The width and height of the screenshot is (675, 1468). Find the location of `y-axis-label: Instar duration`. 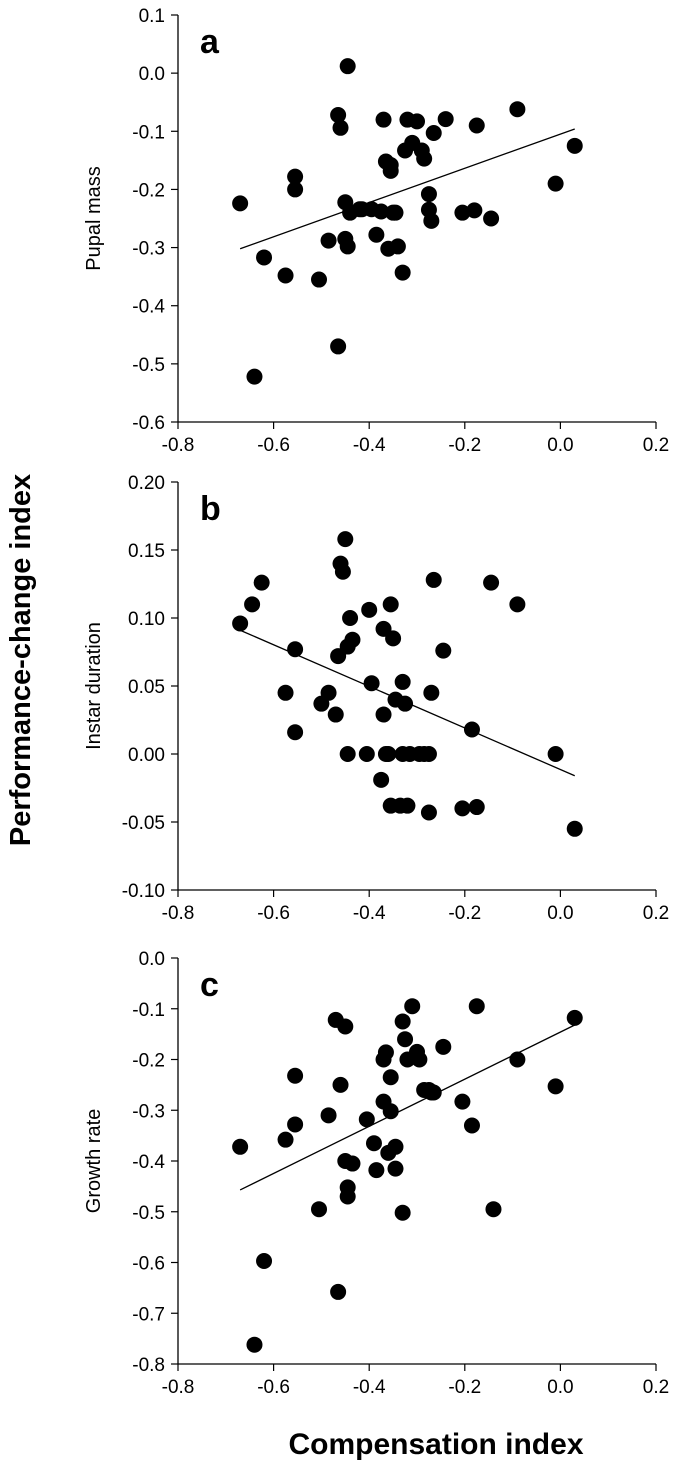

y-axis-label: Instar duration is located at coordinates (94, 686).